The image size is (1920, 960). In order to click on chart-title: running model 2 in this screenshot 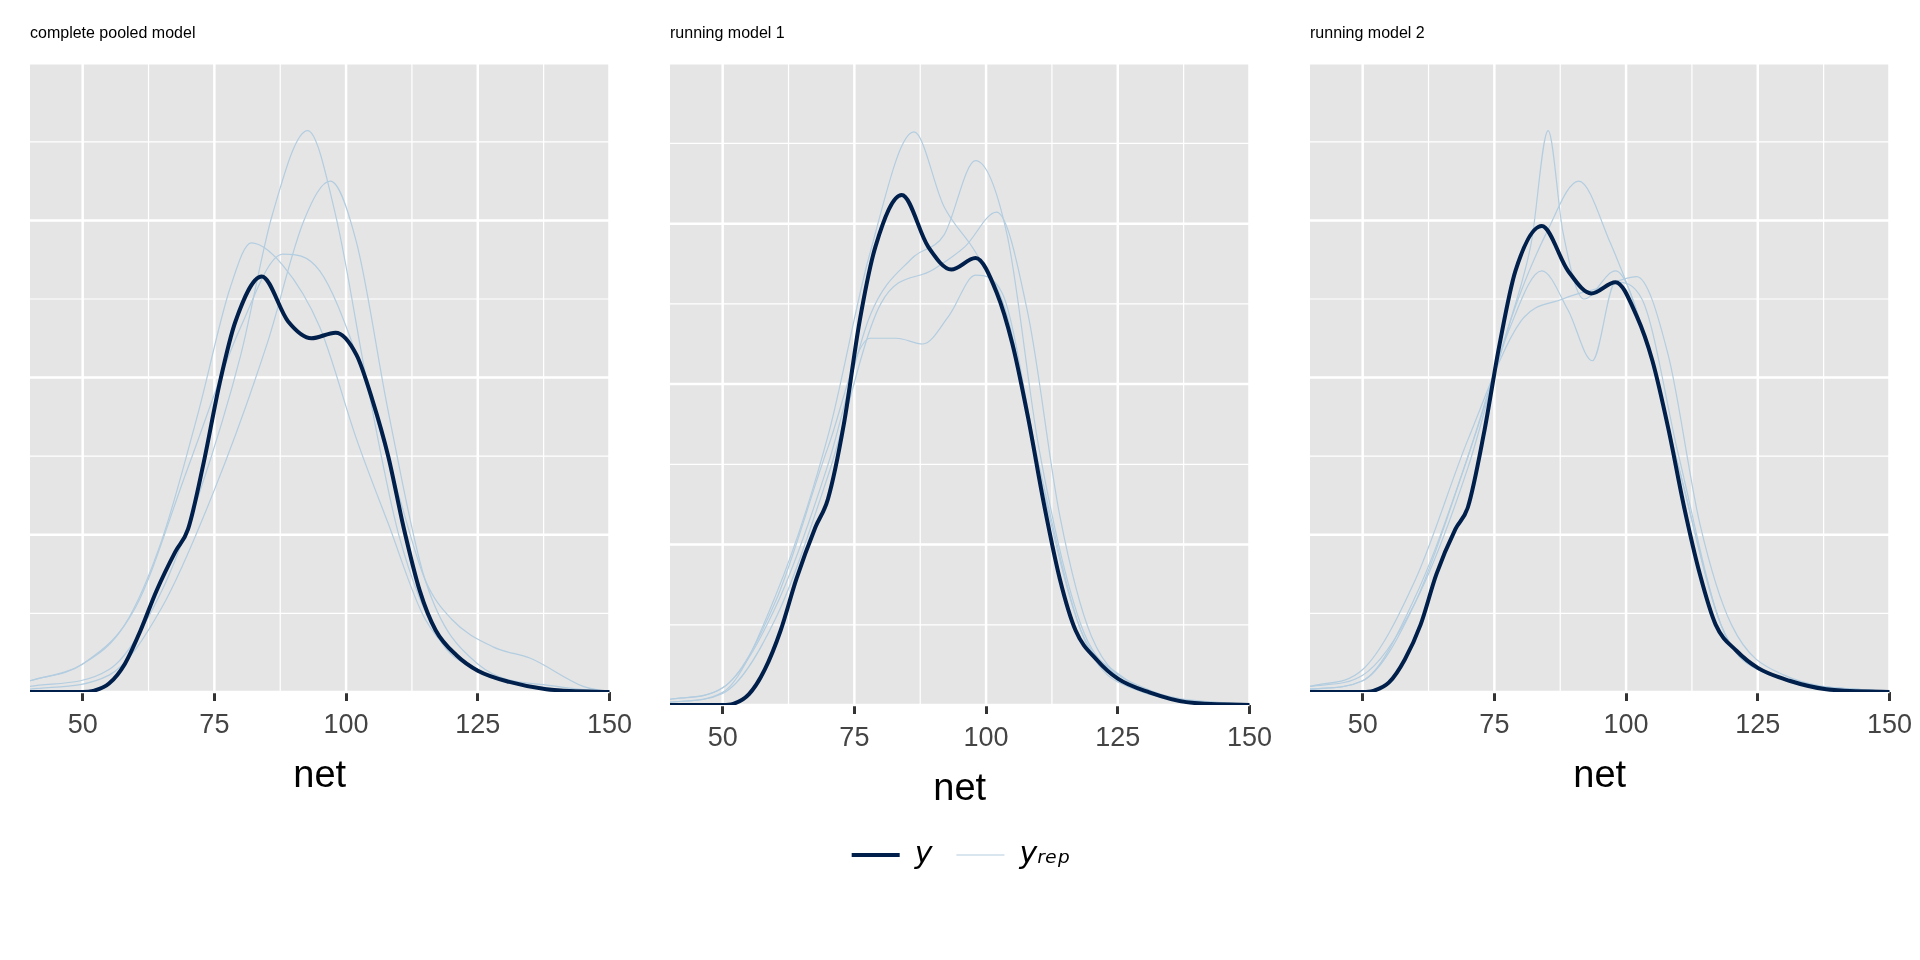, I will do `click(1367, 33)`.